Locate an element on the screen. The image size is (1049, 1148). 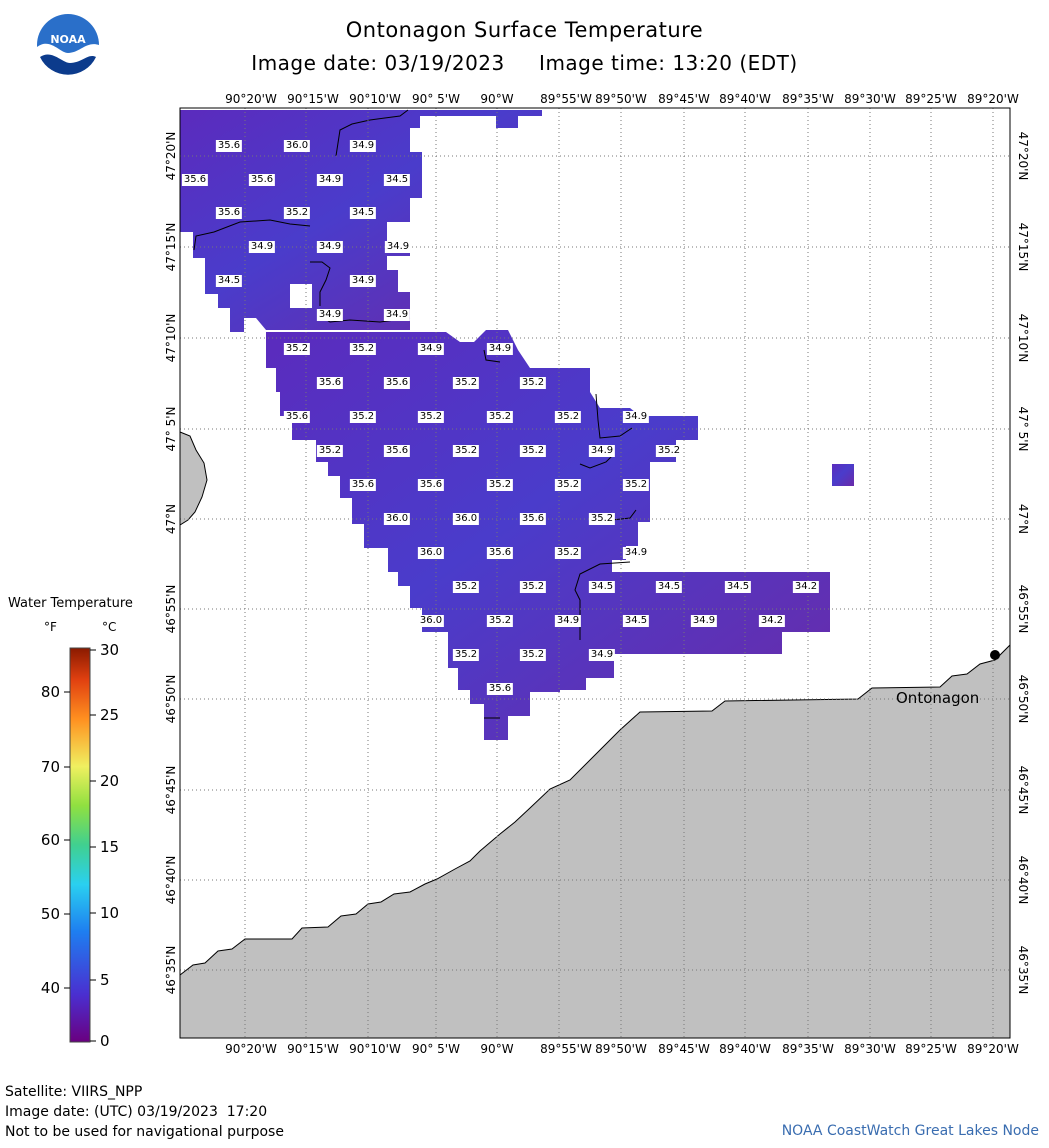
longitude-tick-label: 89°40'W is located at coordinates (745, 1049).